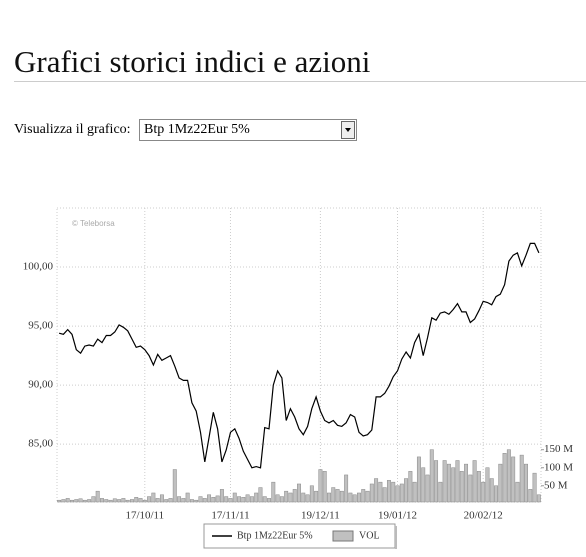 The image size is (586, 557). What do you see at coordinates (230, 516) in the screenshot?
I see `x-tick-label: 17/11/11` at bounding box center [230, 516].